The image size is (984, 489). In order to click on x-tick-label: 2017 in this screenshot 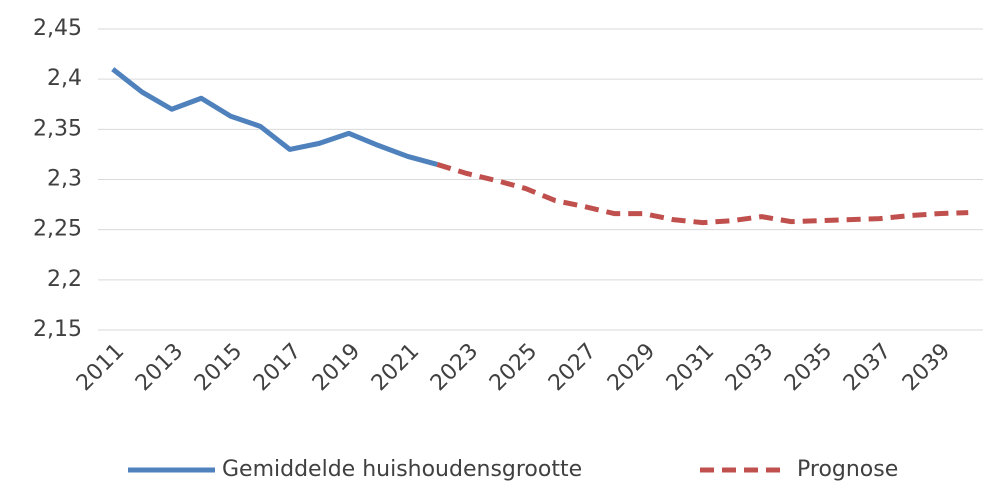, I will do `click(277, 367)`.